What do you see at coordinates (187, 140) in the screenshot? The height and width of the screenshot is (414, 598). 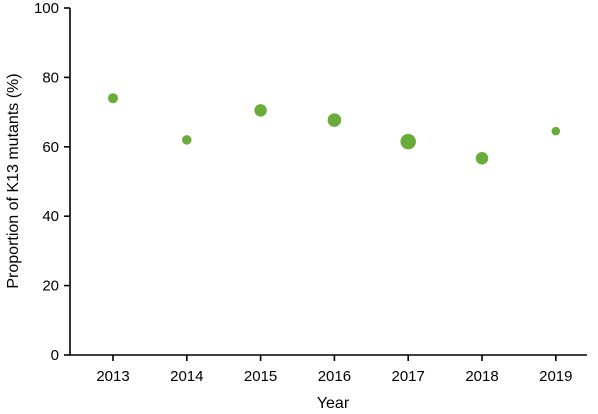 I see `data-point-2014` at bounding box center [187, 140].